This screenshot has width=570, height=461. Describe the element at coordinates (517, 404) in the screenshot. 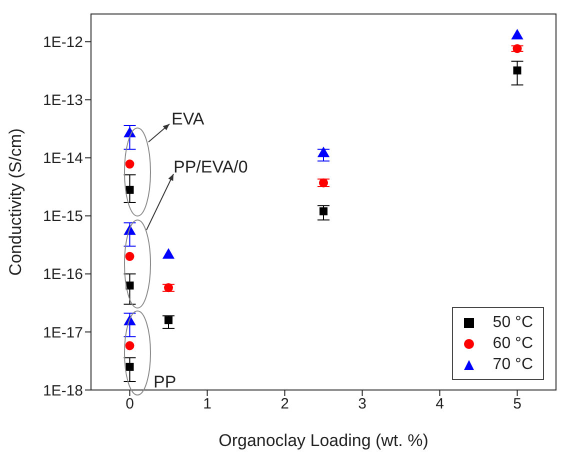

I see `x-tick-label: 5` at that location.